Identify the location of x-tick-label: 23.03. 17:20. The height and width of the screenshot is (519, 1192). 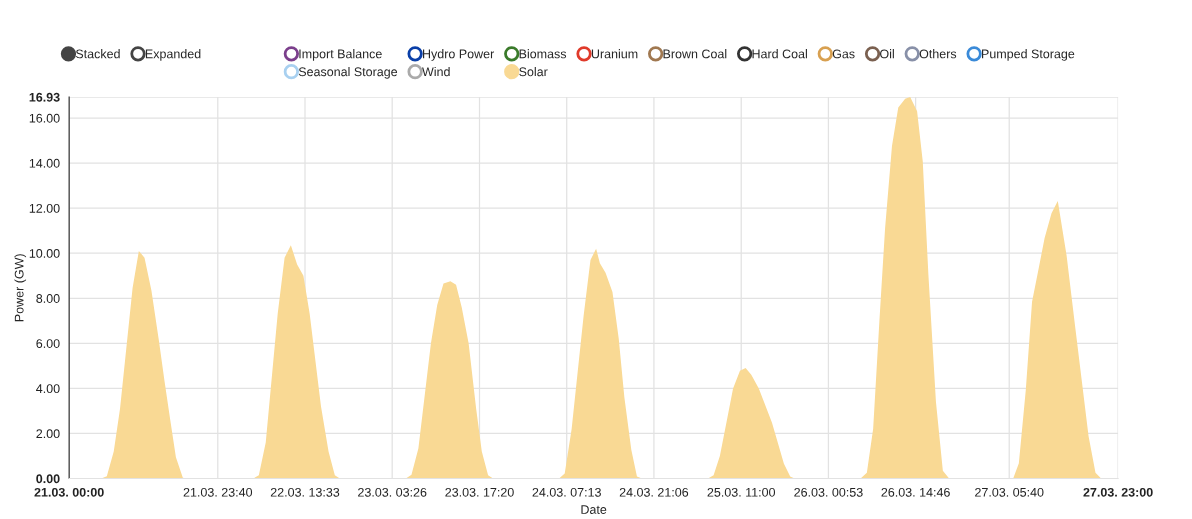
(479, 492).